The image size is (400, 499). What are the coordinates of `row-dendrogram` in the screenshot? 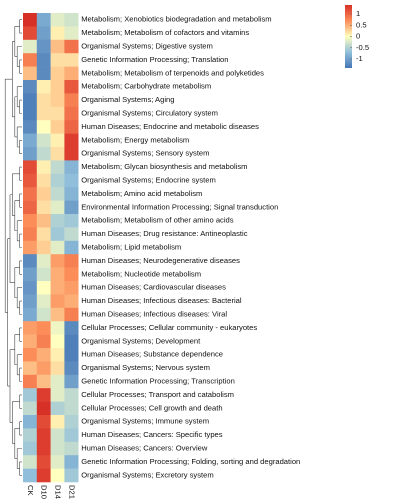 It's located at (13, 247).